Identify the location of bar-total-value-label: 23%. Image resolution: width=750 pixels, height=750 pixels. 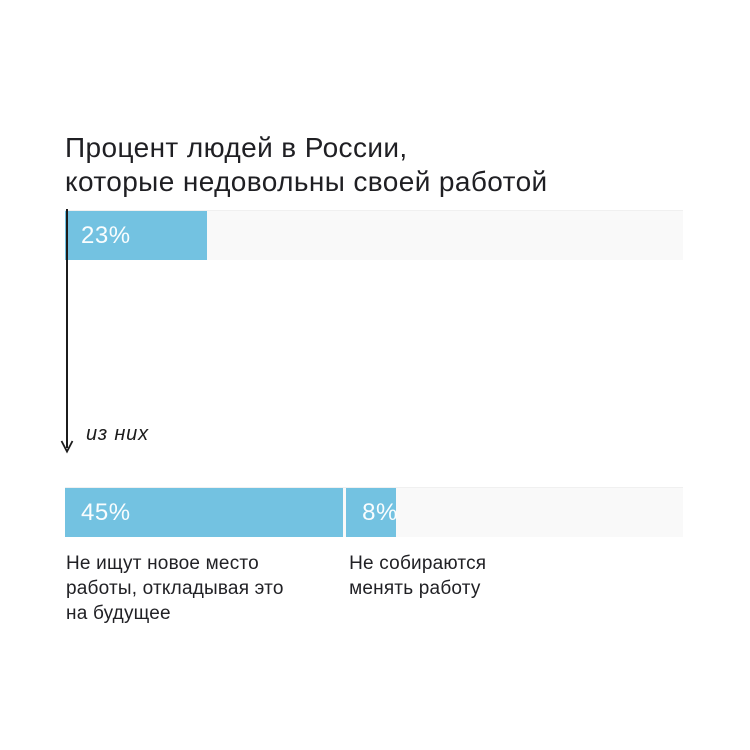
(106, 235).